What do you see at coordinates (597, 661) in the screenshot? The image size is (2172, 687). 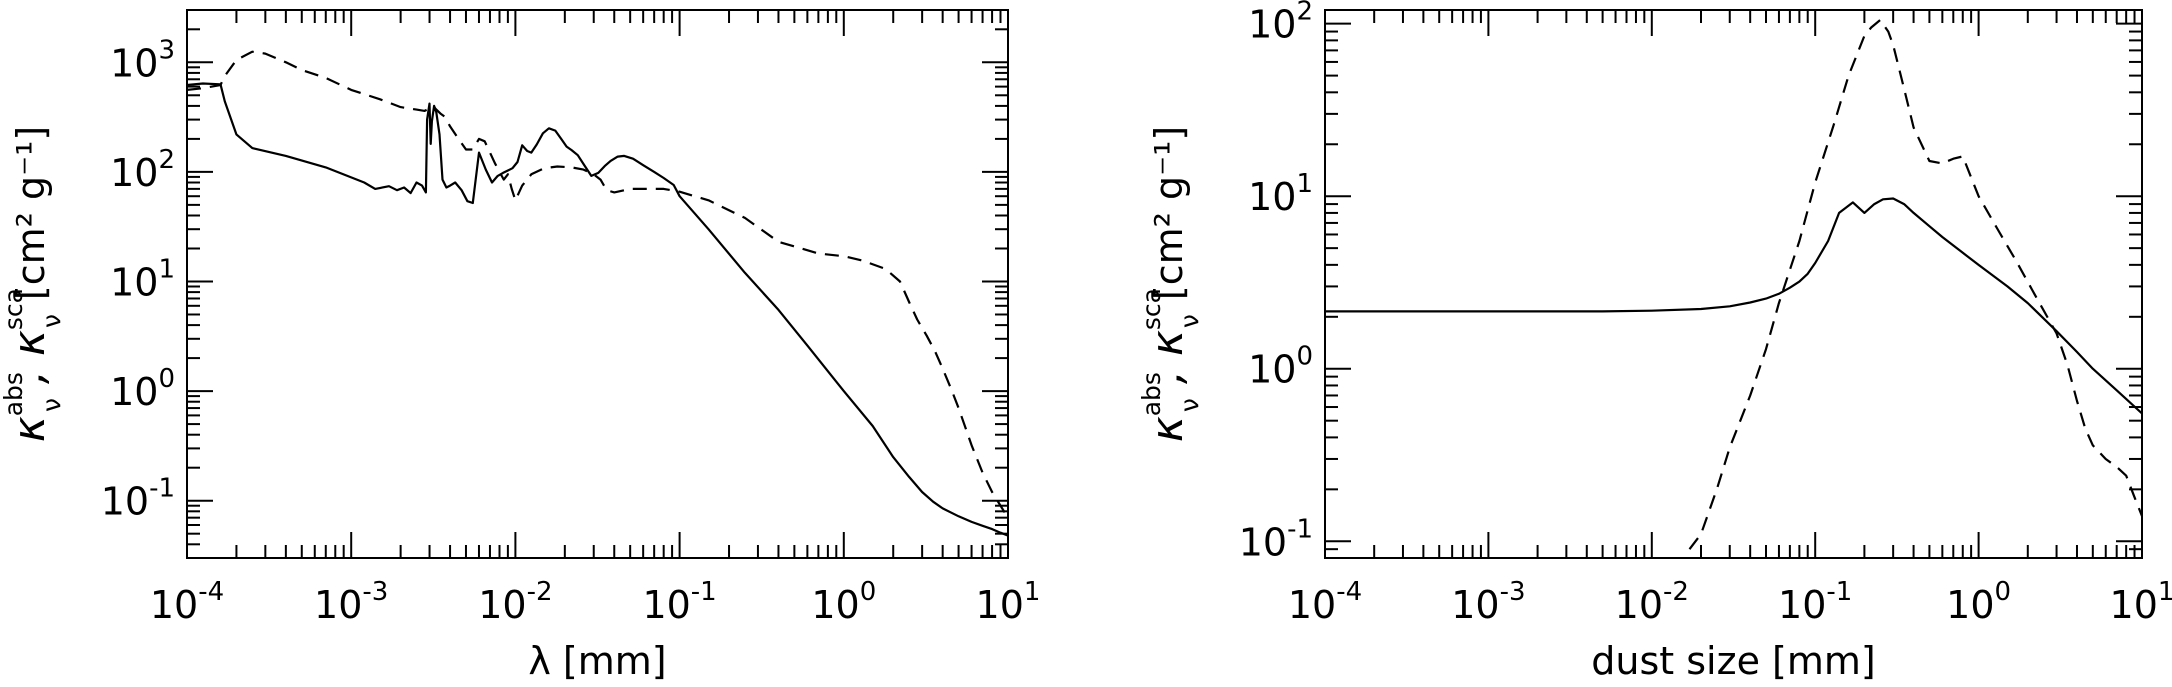 I see `x-axis-label: λ [mm]` at bounding box center [597, 661].